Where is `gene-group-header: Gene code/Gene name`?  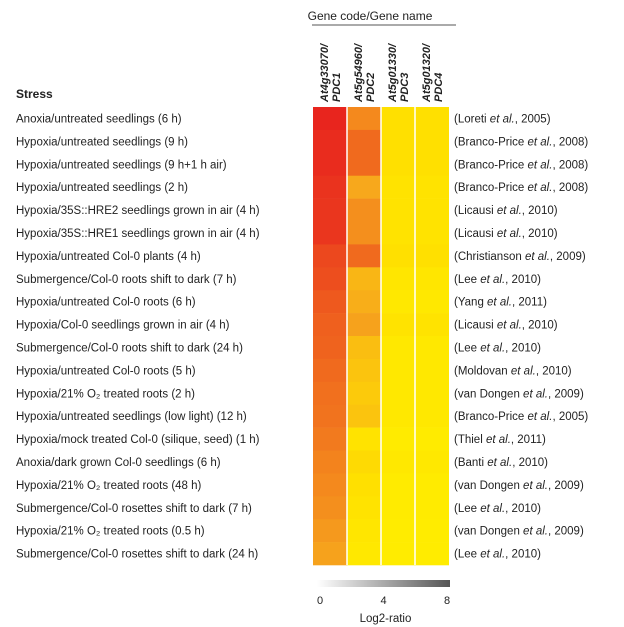
gene-group-header: Gene code/Gene name is located at coordinates (370, 16).